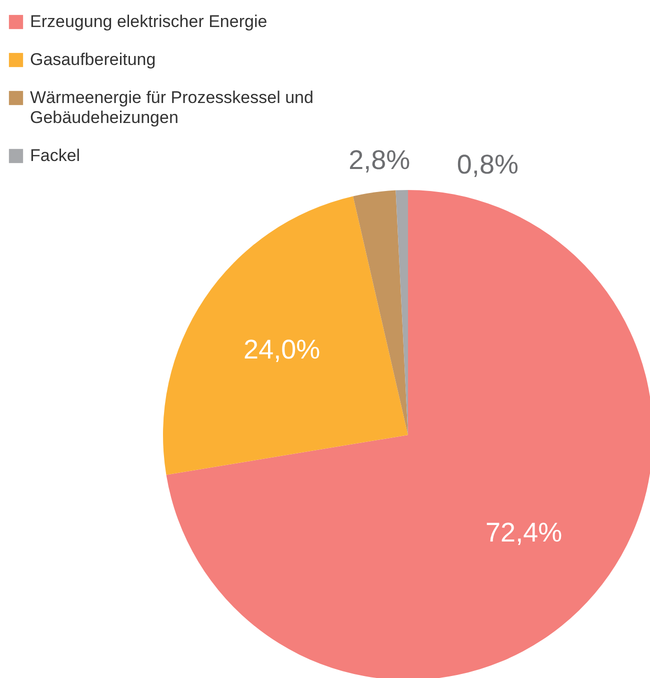 The width and height of the screenshot is (650, 678). What do you see at coordinates (149, 21) in the screenshot?
I see `legend-label: Erzeugung elektrischer Energie` at bounding box center [149, 21].